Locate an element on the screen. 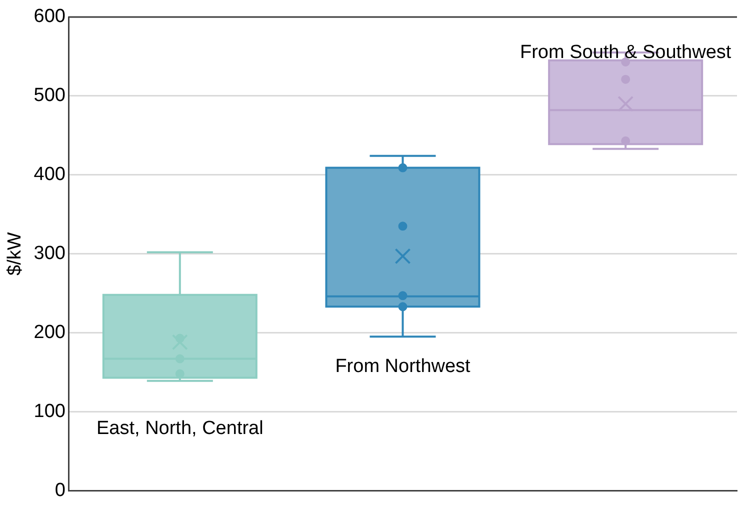 This screenshot has height=511, width=742. annotation: From South & Southwest is located at coordinates (626, 52).